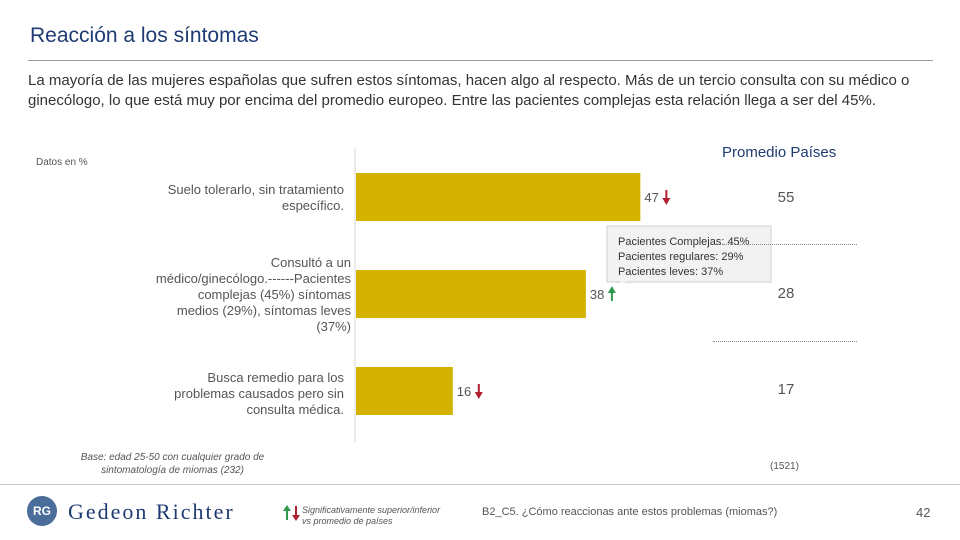 This screenshot has width=960, height=540. What do you see at coordinates (597, 294) in the screenshot?
I see `bar-value-label-1: 38` at bounding box center [597, 294].